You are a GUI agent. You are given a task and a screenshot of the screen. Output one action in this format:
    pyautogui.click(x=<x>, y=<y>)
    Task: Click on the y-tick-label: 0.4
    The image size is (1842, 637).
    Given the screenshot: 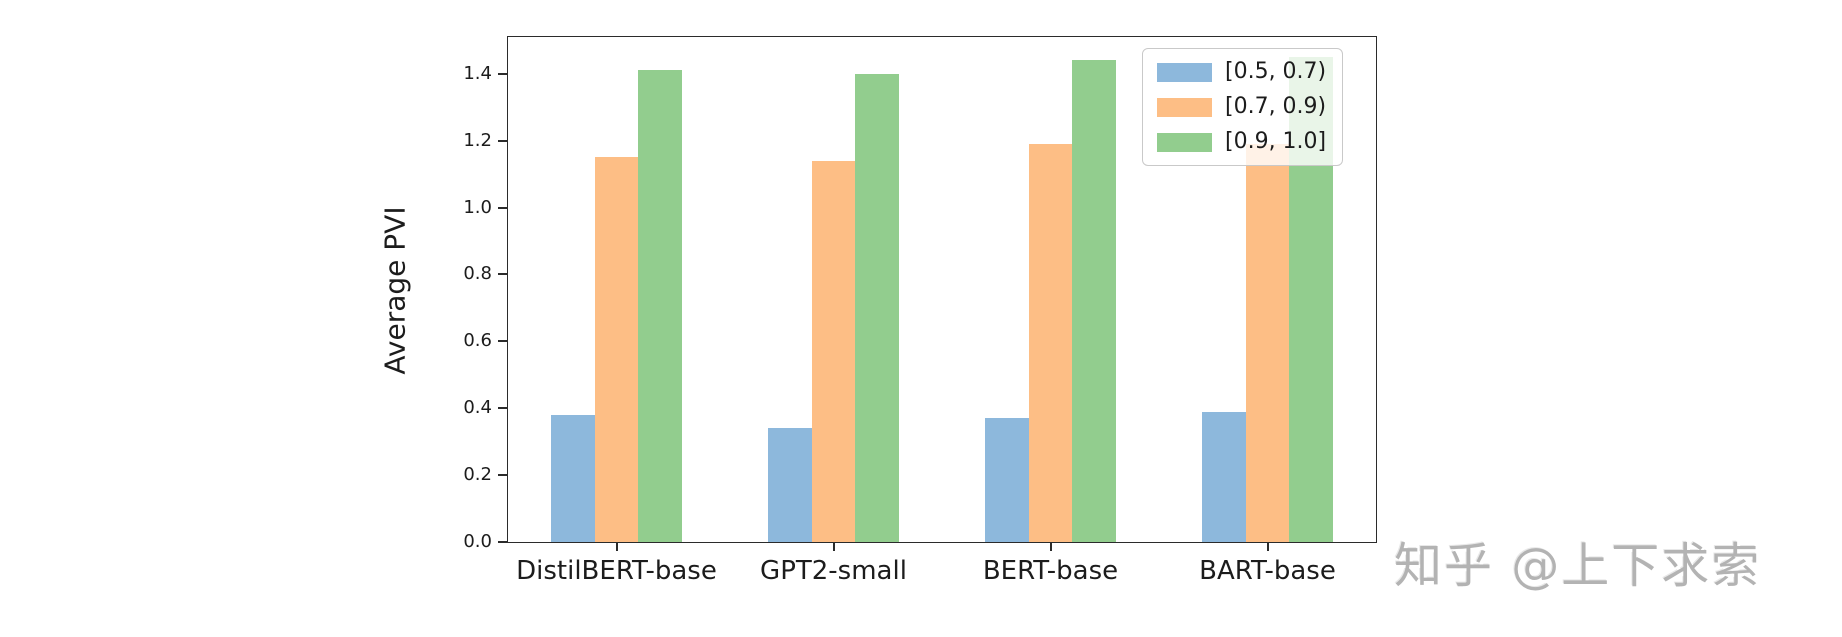 What is the action you would take?
    pyautogui.click(x=477, y=408)
    